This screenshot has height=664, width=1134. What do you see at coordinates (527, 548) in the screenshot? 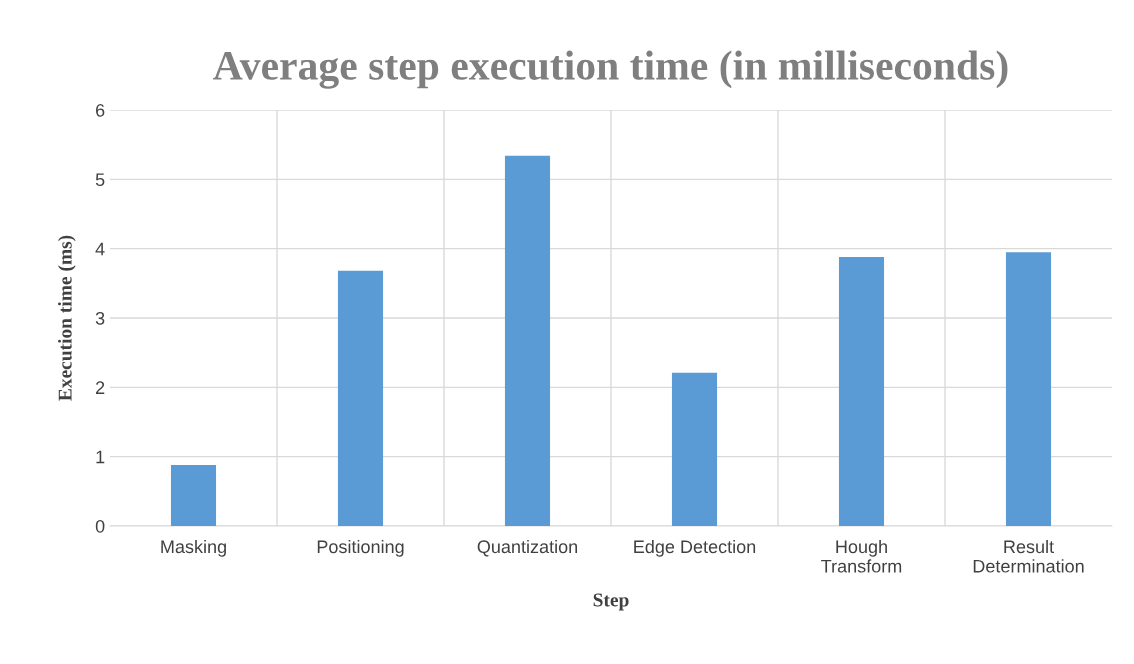
I see `x-tick-label: Quantization` at bounding box center [527, 548].